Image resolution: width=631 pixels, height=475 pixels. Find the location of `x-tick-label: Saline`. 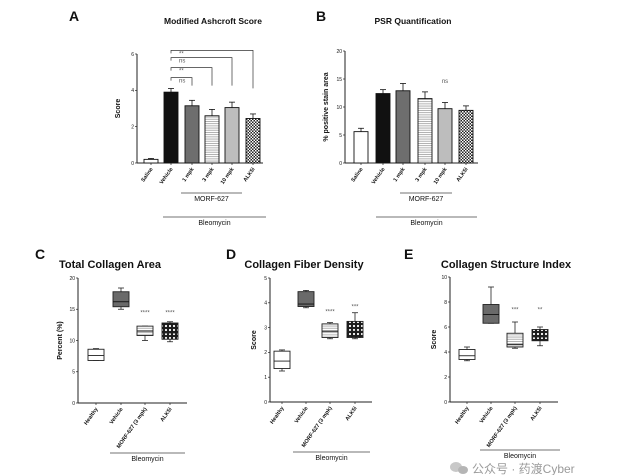

x-tick-label: Saline is located at coordinates (147, 175).